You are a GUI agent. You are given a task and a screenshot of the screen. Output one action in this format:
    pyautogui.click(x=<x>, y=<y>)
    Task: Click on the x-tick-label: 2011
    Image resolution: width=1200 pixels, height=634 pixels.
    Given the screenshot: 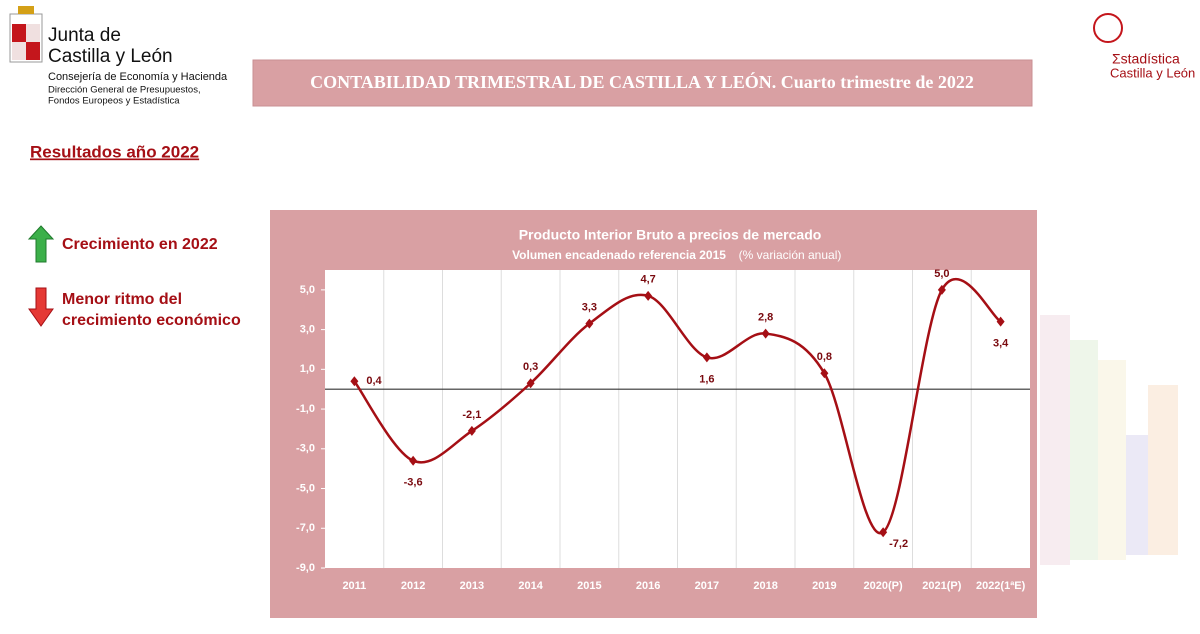 What is the action you would take?
    pyautogui.click(x=354, y=586)
    